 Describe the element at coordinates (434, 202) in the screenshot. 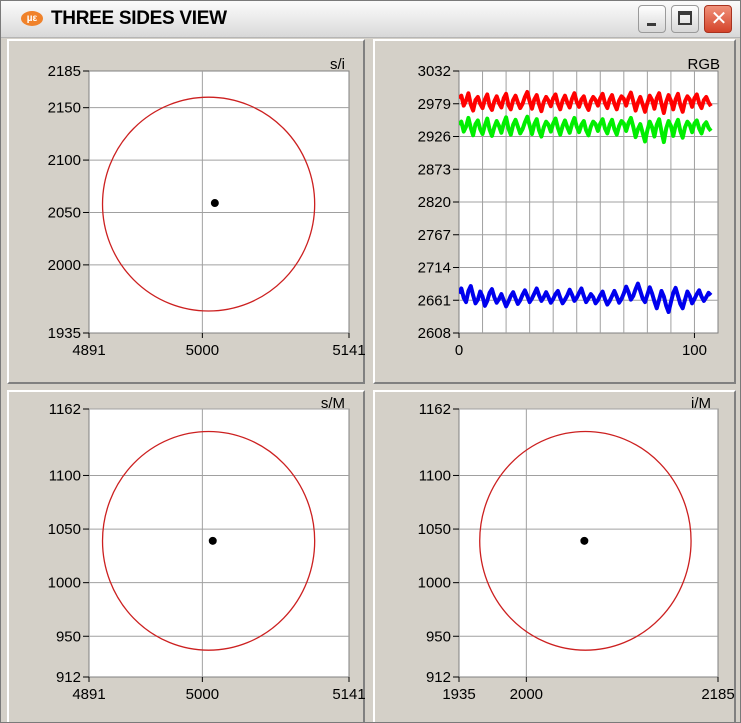

I see `y-tick-label: 2820` at that location.